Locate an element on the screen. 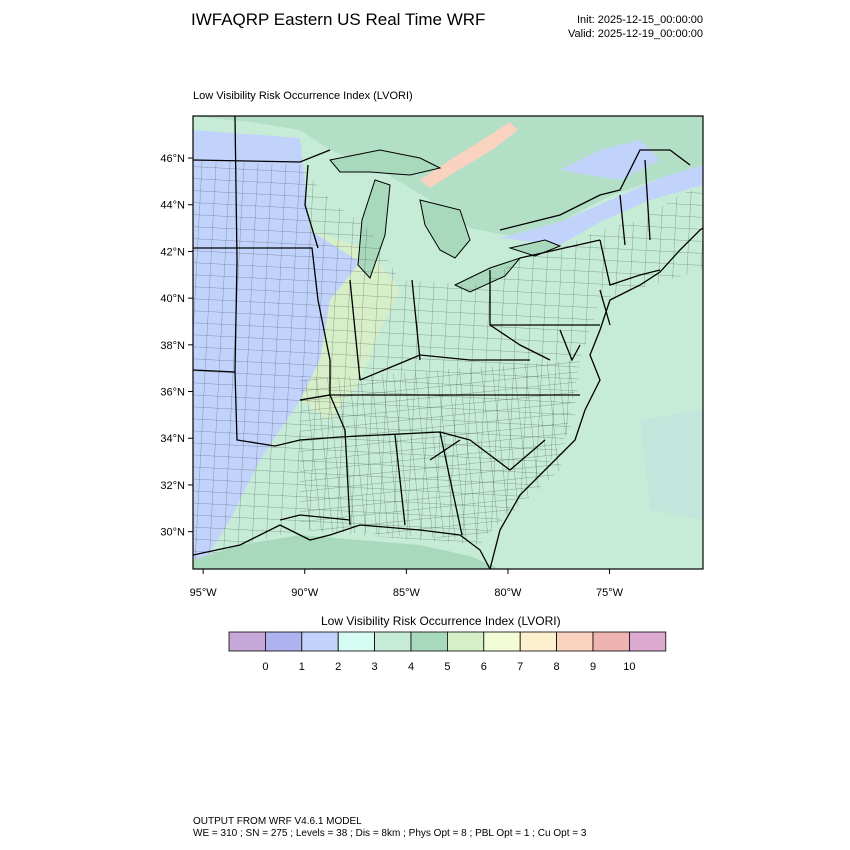 This screenshot has width=850, height=850. init-time: Init: 2025-12-15_00:00:00 is located at coordinates (640, 20).